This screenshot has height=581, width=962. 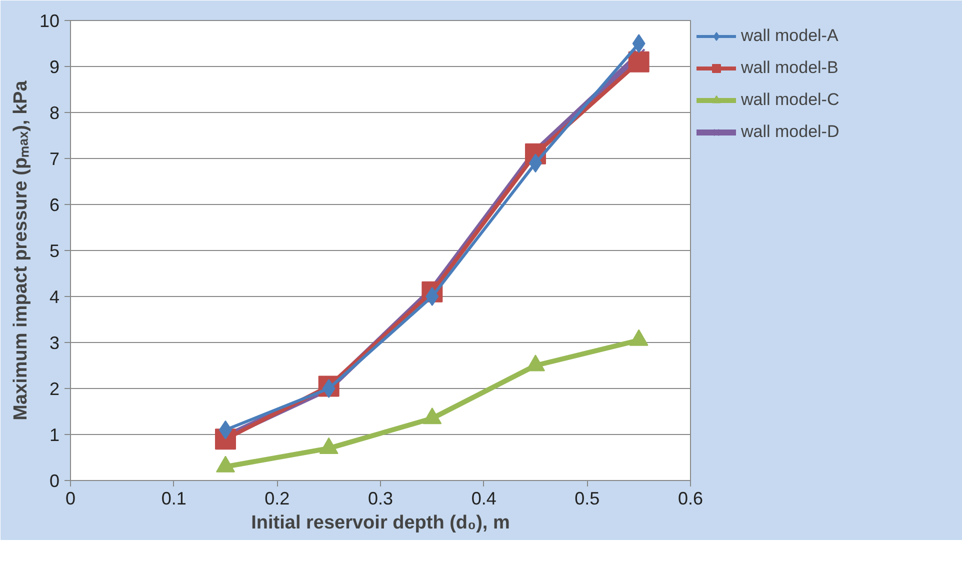 I want to click on y-tick-label: 4, so click(x=54, y=297).